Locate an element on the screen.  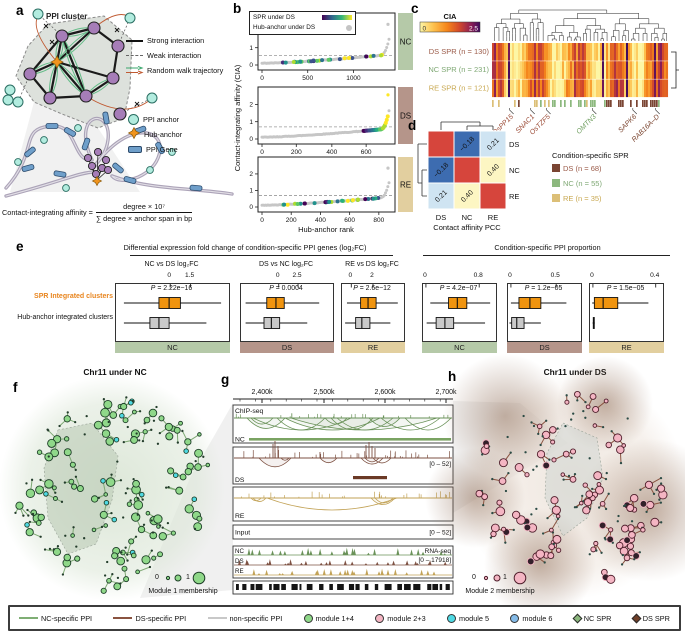
node-legend: PPI anchor Hub-anchor PPI Gene is located at coordinates (155, 134).